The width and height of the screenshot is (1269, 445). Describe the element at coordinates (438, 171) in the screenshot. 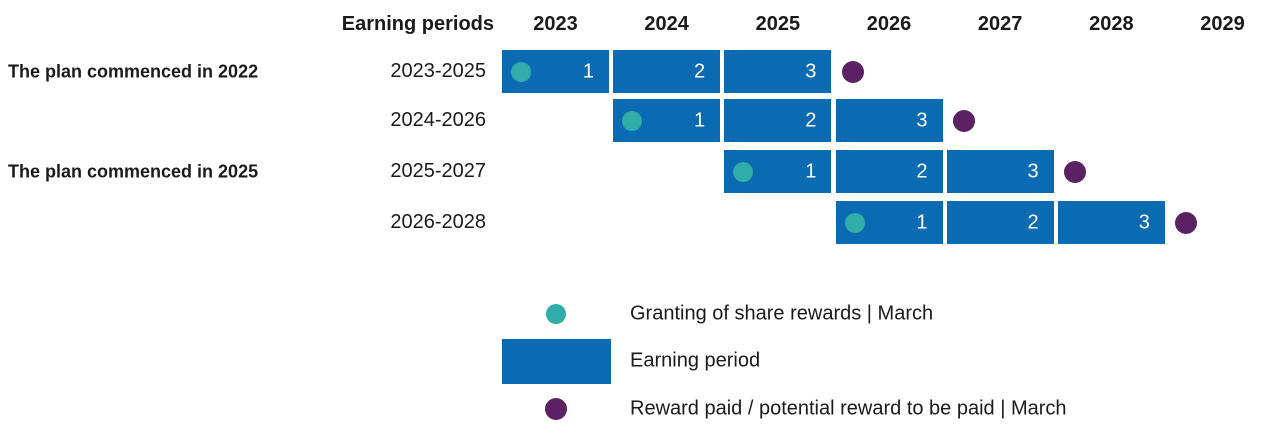

I see `period-label: 2025-2027` at that location.